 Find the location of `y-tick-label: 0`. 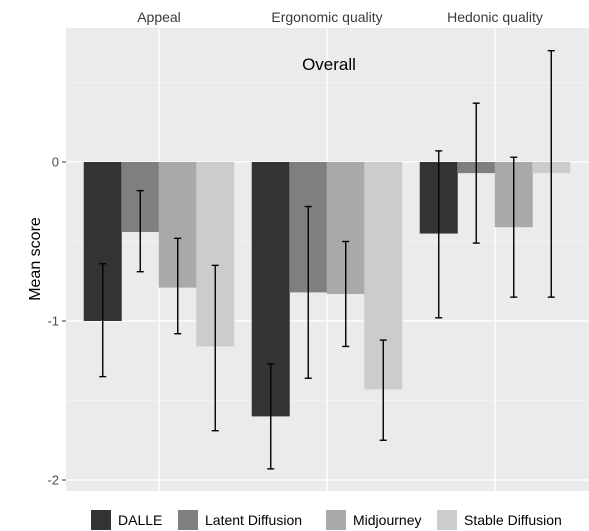

y-tick-label: 0 is located at coordinates (55, 162).